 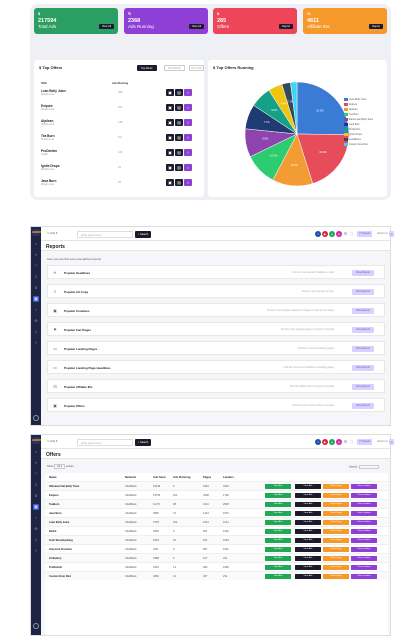 What do you see at coordinates (174, 68) in the screenshot?
I see `tab-this-month: This Month` at bounding box center [174, 68].